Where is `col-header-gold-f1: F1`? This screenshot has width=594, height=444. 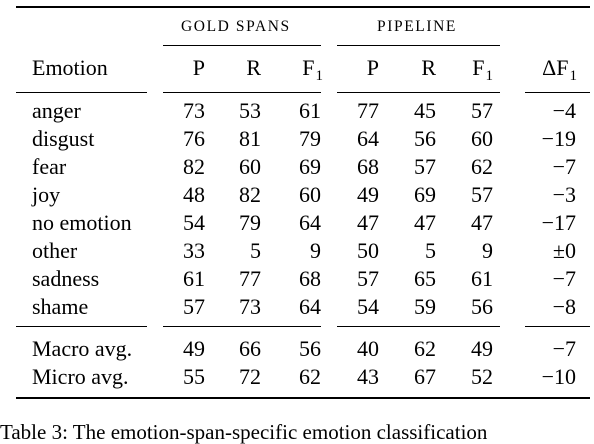
col-header-gold-f1: F1 is located at coordinates (312, 70).